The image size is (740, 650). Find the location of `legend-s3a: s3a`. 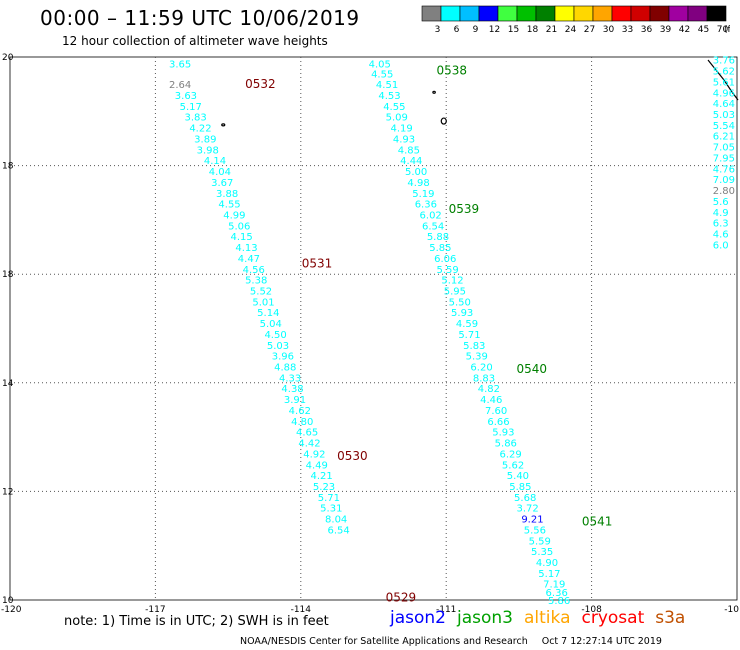

legend-s3a: s3a is located at coordinates (670, 618).